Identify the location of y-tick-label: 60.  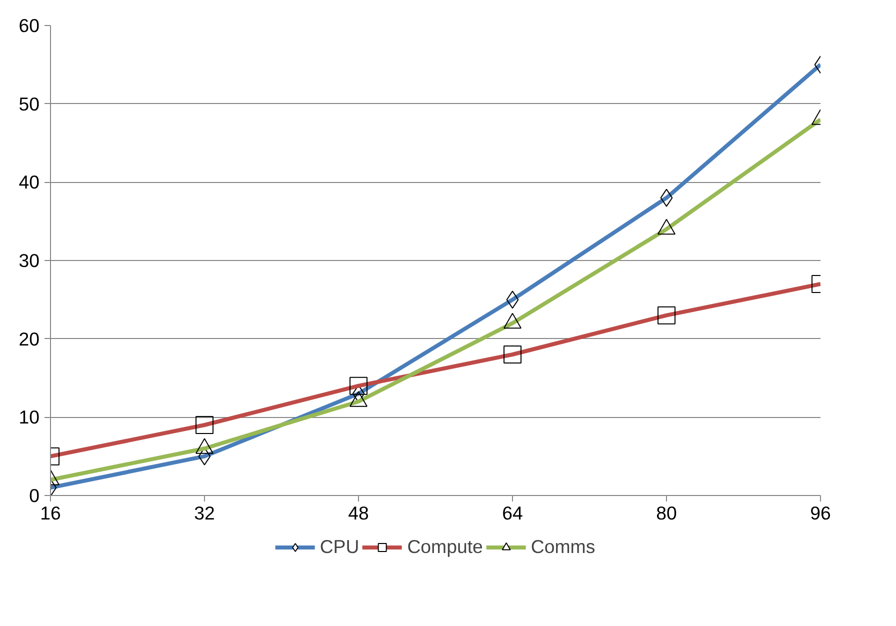
(29, 25).